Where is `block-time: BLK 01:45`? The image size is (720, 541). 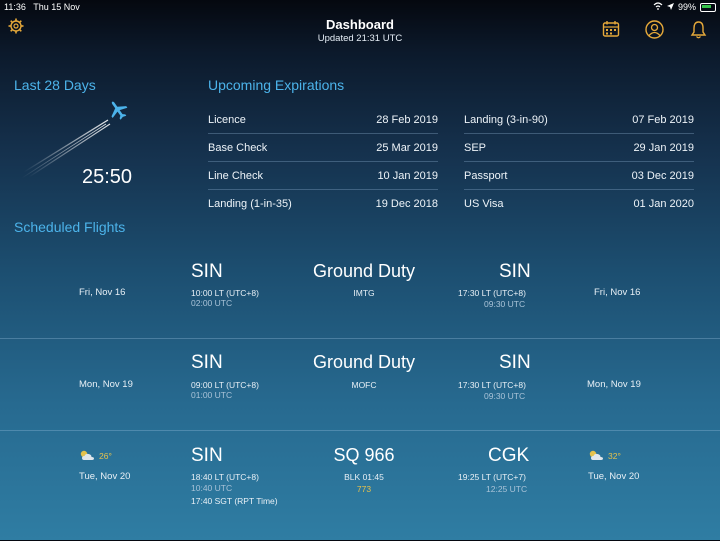
block-time: BLK 01:45 is located at coordinates (364, 477).